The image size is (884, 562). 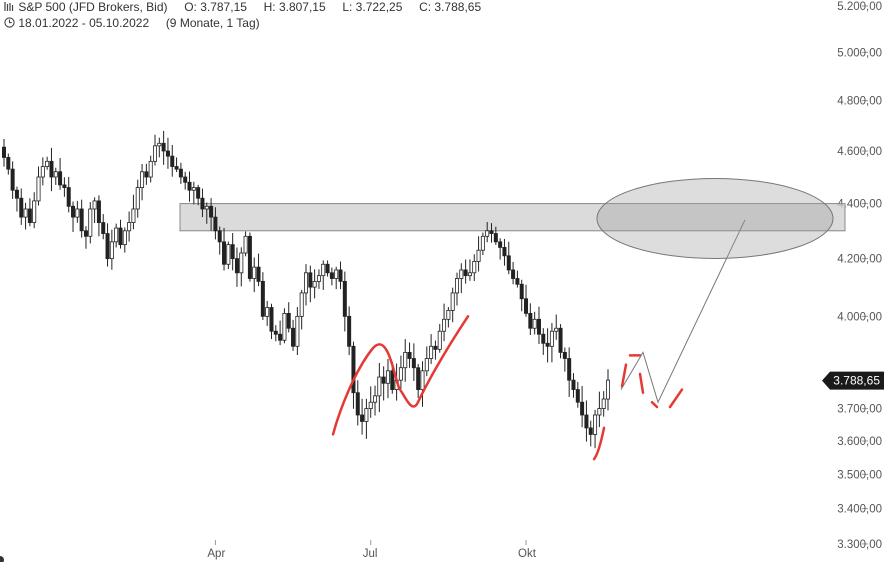 What do you see at coordinates (370, 554) in the screenshot?
I see `x-tick-label: Jul` at bounding box center [370, 554].